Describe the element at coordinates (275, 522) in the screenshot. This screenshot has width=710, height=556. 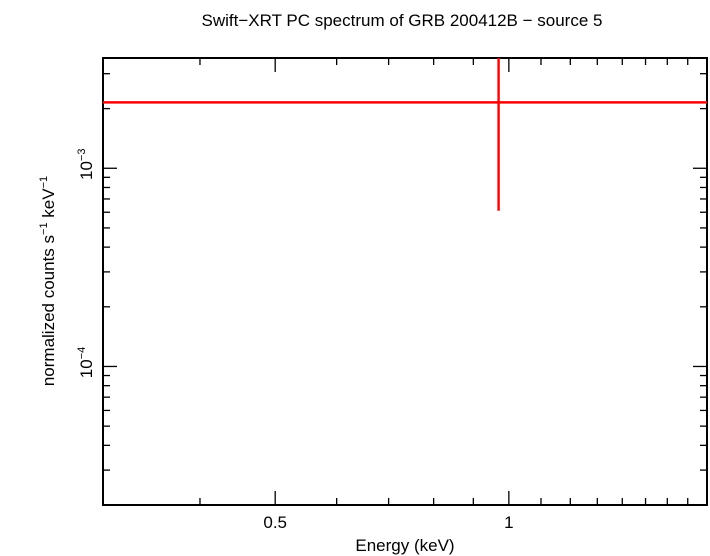
I see `x-tick-label: 0.5` at that location.